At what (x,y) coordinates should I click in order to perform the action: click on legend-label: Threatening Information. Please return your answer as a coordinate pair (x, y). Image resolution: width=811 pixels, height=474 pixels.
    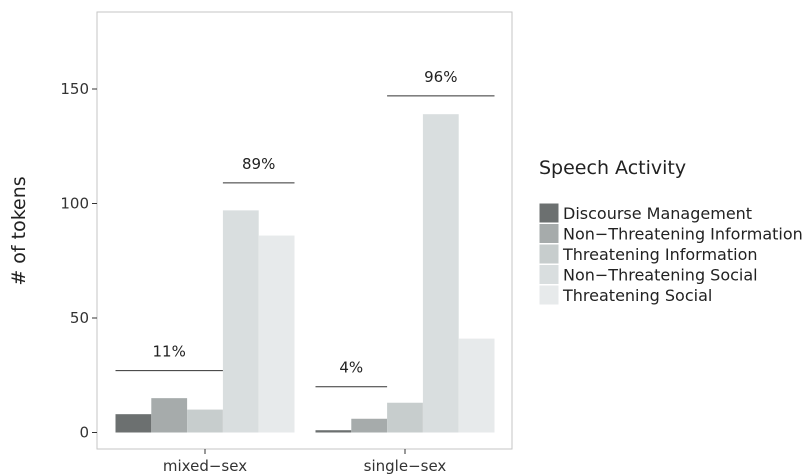
    Looking at the image, I should click on (660, 254).